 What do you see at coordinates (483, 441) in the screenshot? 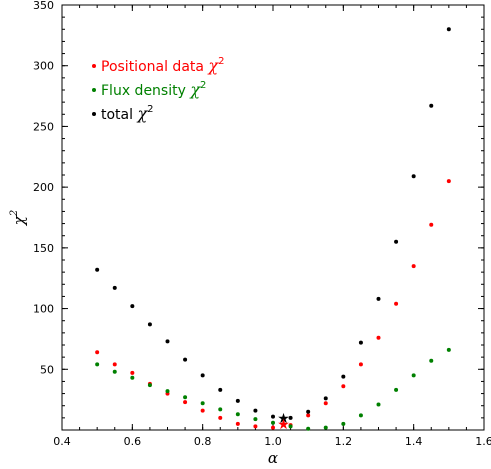
I see `x-tick-label: 1.6` at bounding box center [483, 441].